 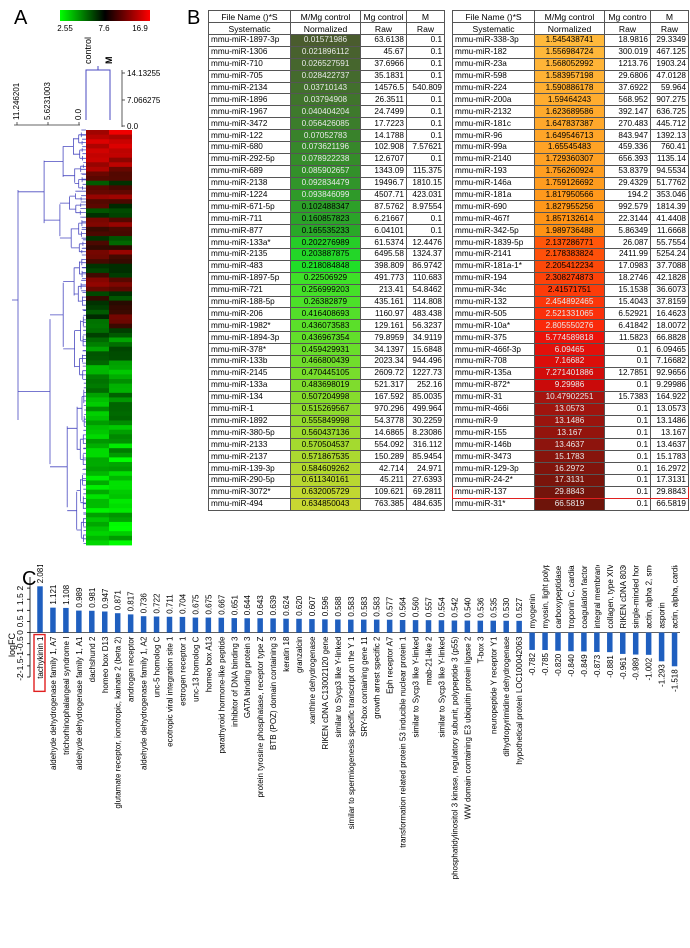 What do you see at coordinates (286, 654) in the screenshot?
I see `bar-category-label: keratin 18` at bounding box center [286, 654].